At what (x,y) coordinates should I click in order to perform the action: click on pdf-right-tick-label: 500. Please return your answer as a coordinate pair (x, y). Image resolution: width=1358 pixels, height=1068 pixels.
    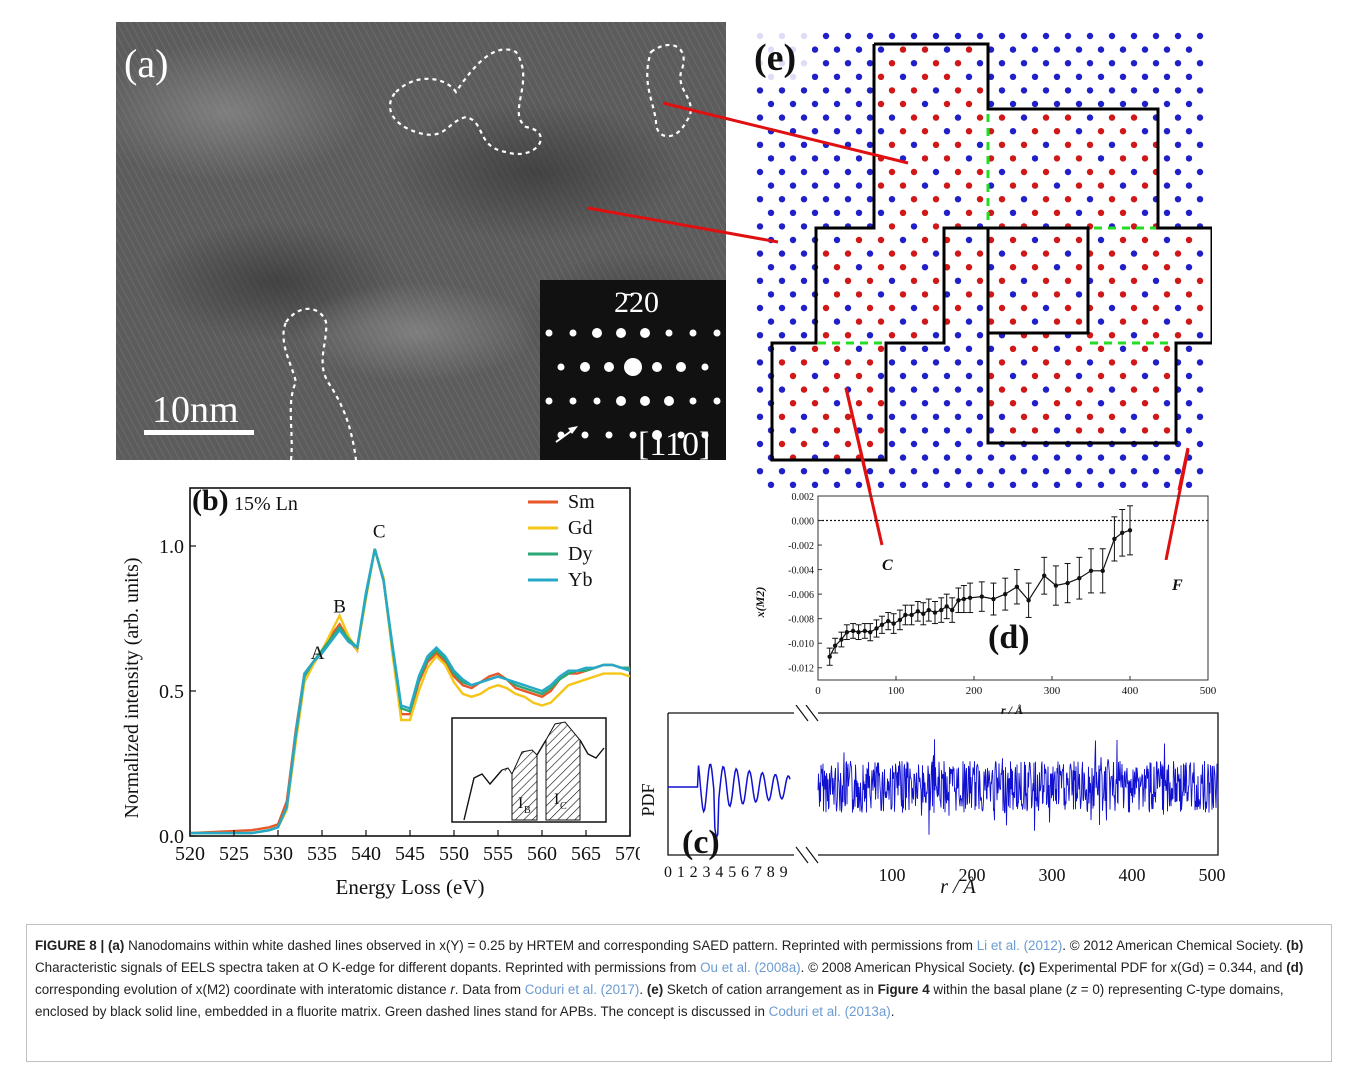
    Looking at the image, I should click on (1212, 875).